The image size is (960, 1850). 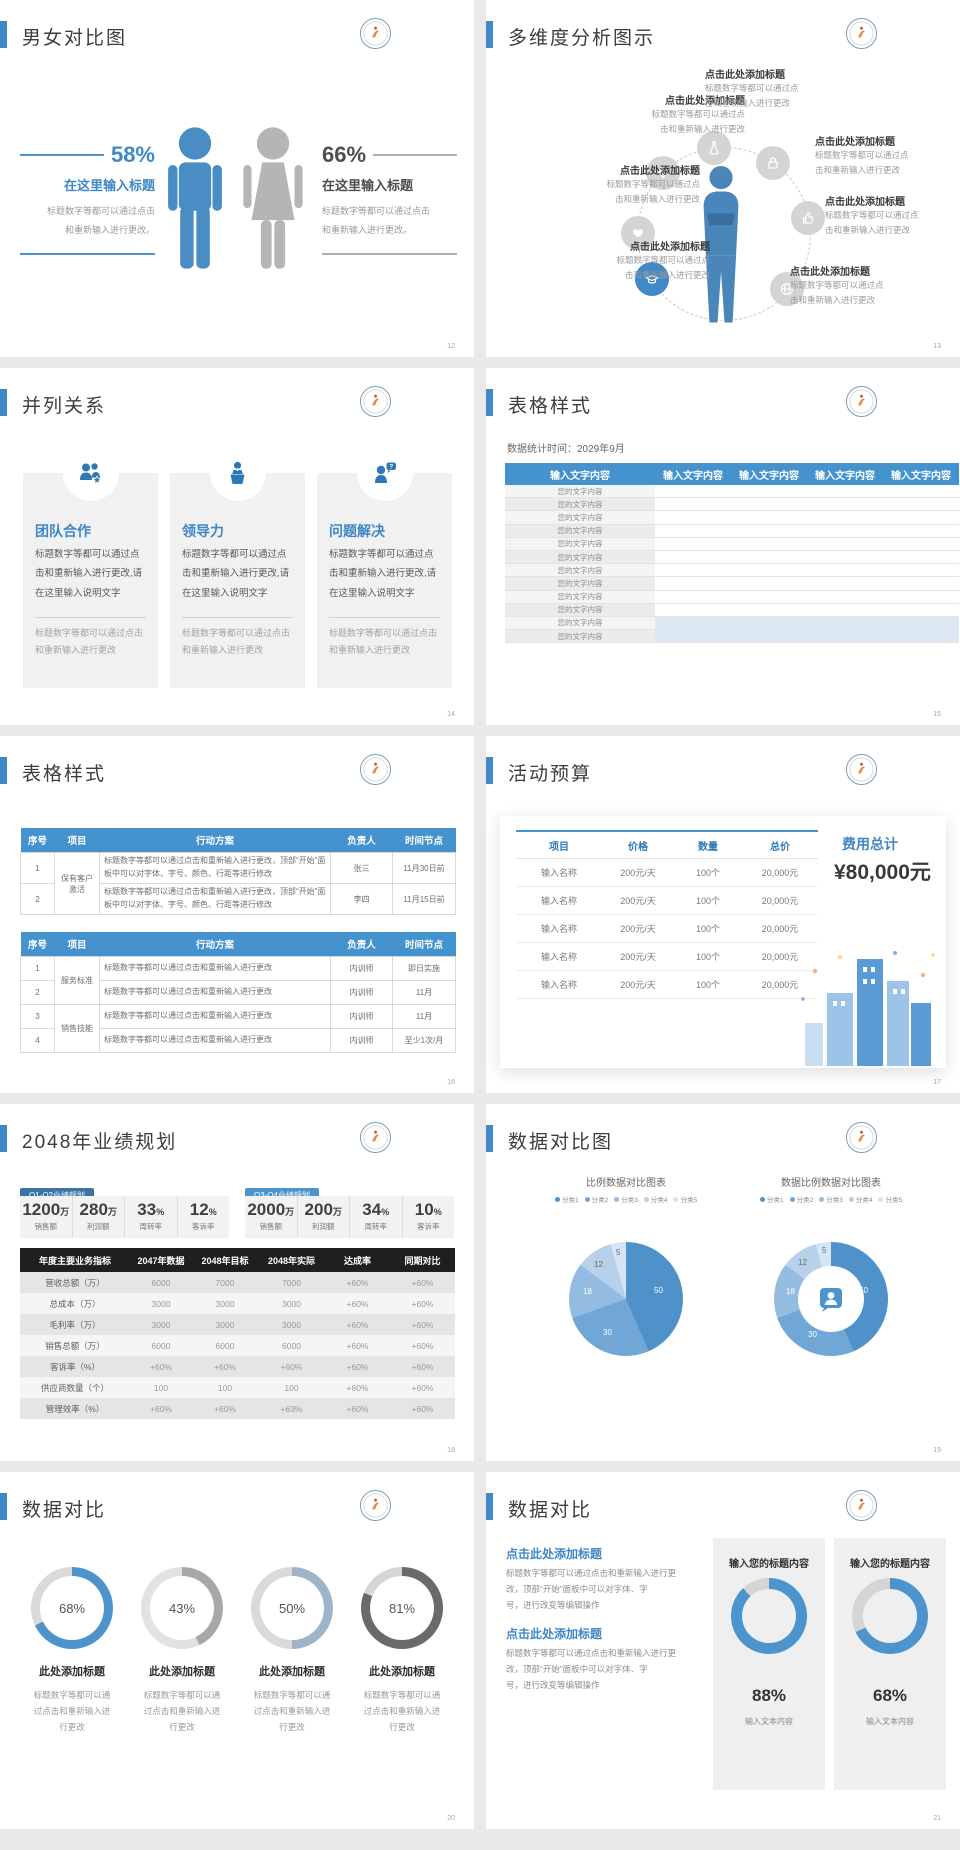 What do you see at coordinates (626, 1199) in the screenshot?
I see `pie-chart-legend: 分类1 分类2 分类3 分类4 分类5` at bounding box center [626, 1199].